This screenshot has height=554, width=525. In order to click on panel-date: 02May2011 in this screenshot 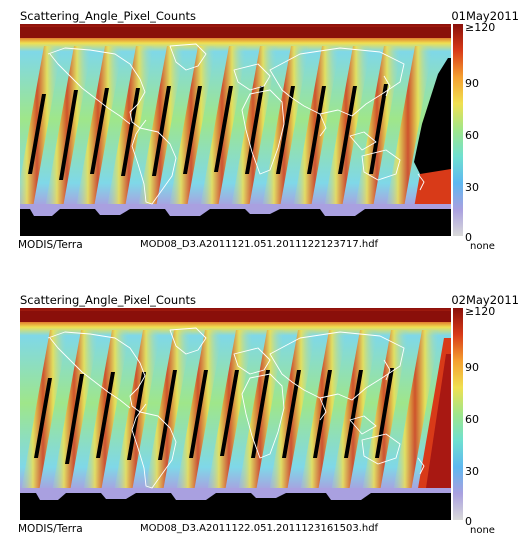, I will do `click(485, 300)`.